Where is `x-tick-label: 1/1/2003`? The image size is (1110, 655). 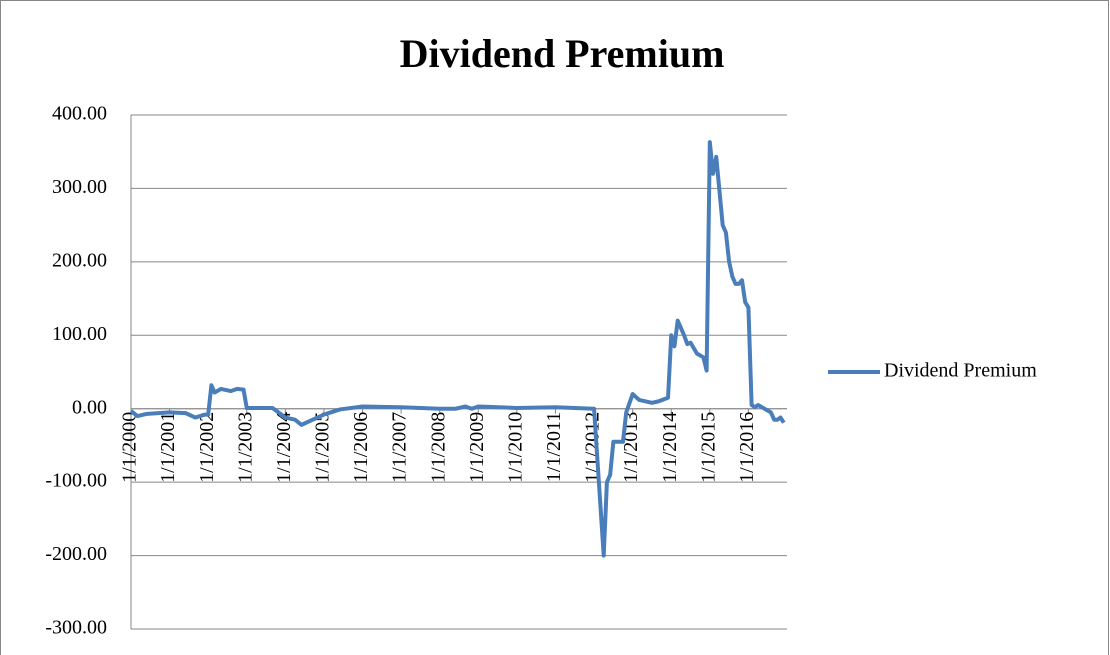
x-tick-label: 1/1/2003 is located at coordinates (245, 447).